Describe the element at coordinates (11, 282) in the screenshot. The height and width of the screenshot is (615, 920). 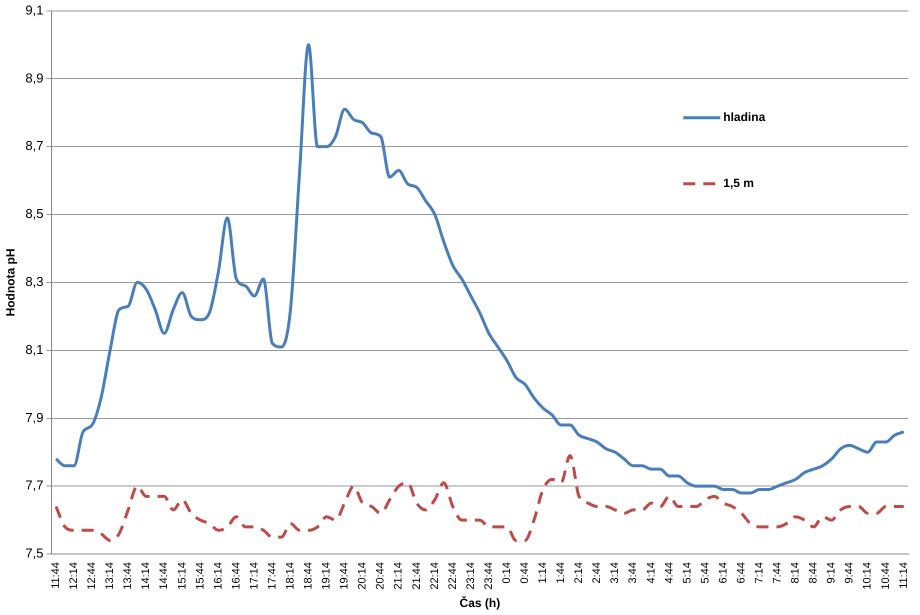
I see `y-axis-title: Hodnota pH` at that location.